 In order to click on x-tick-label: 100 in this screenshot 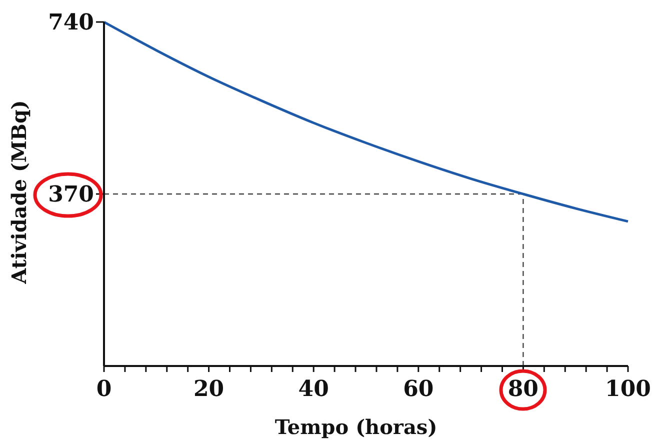, I will do `click(628, 389)`.